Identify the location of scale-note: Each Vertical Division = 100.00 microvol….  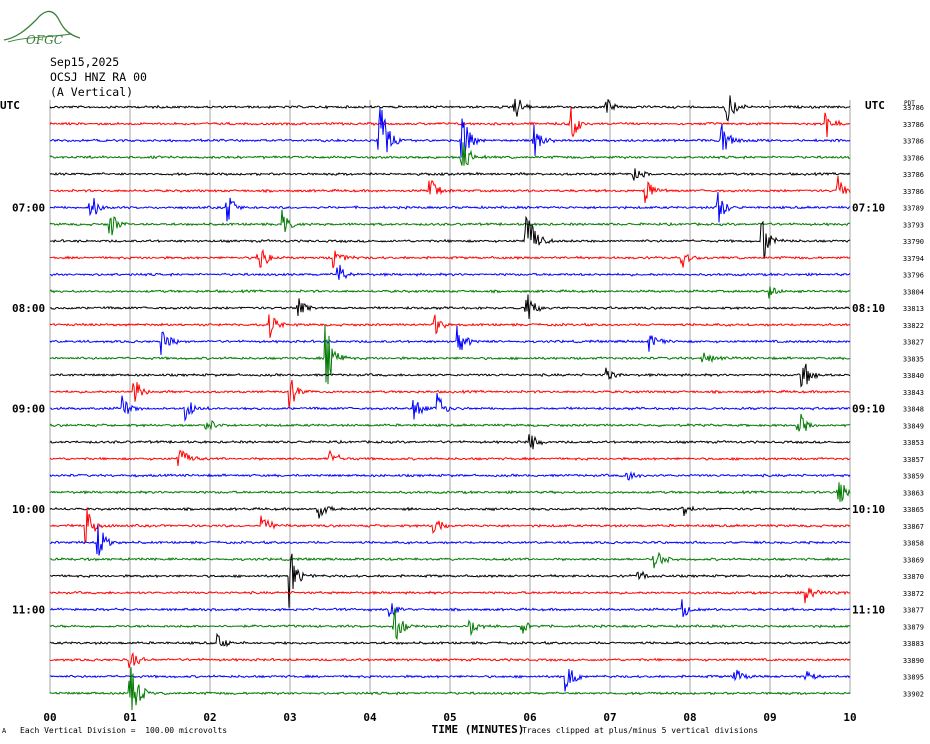
(124, 730).